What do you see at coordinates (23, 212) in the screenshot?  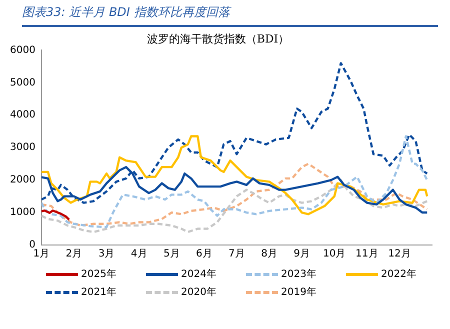 I see `y-tick-label: 1000` at bounding box center [23, 212].